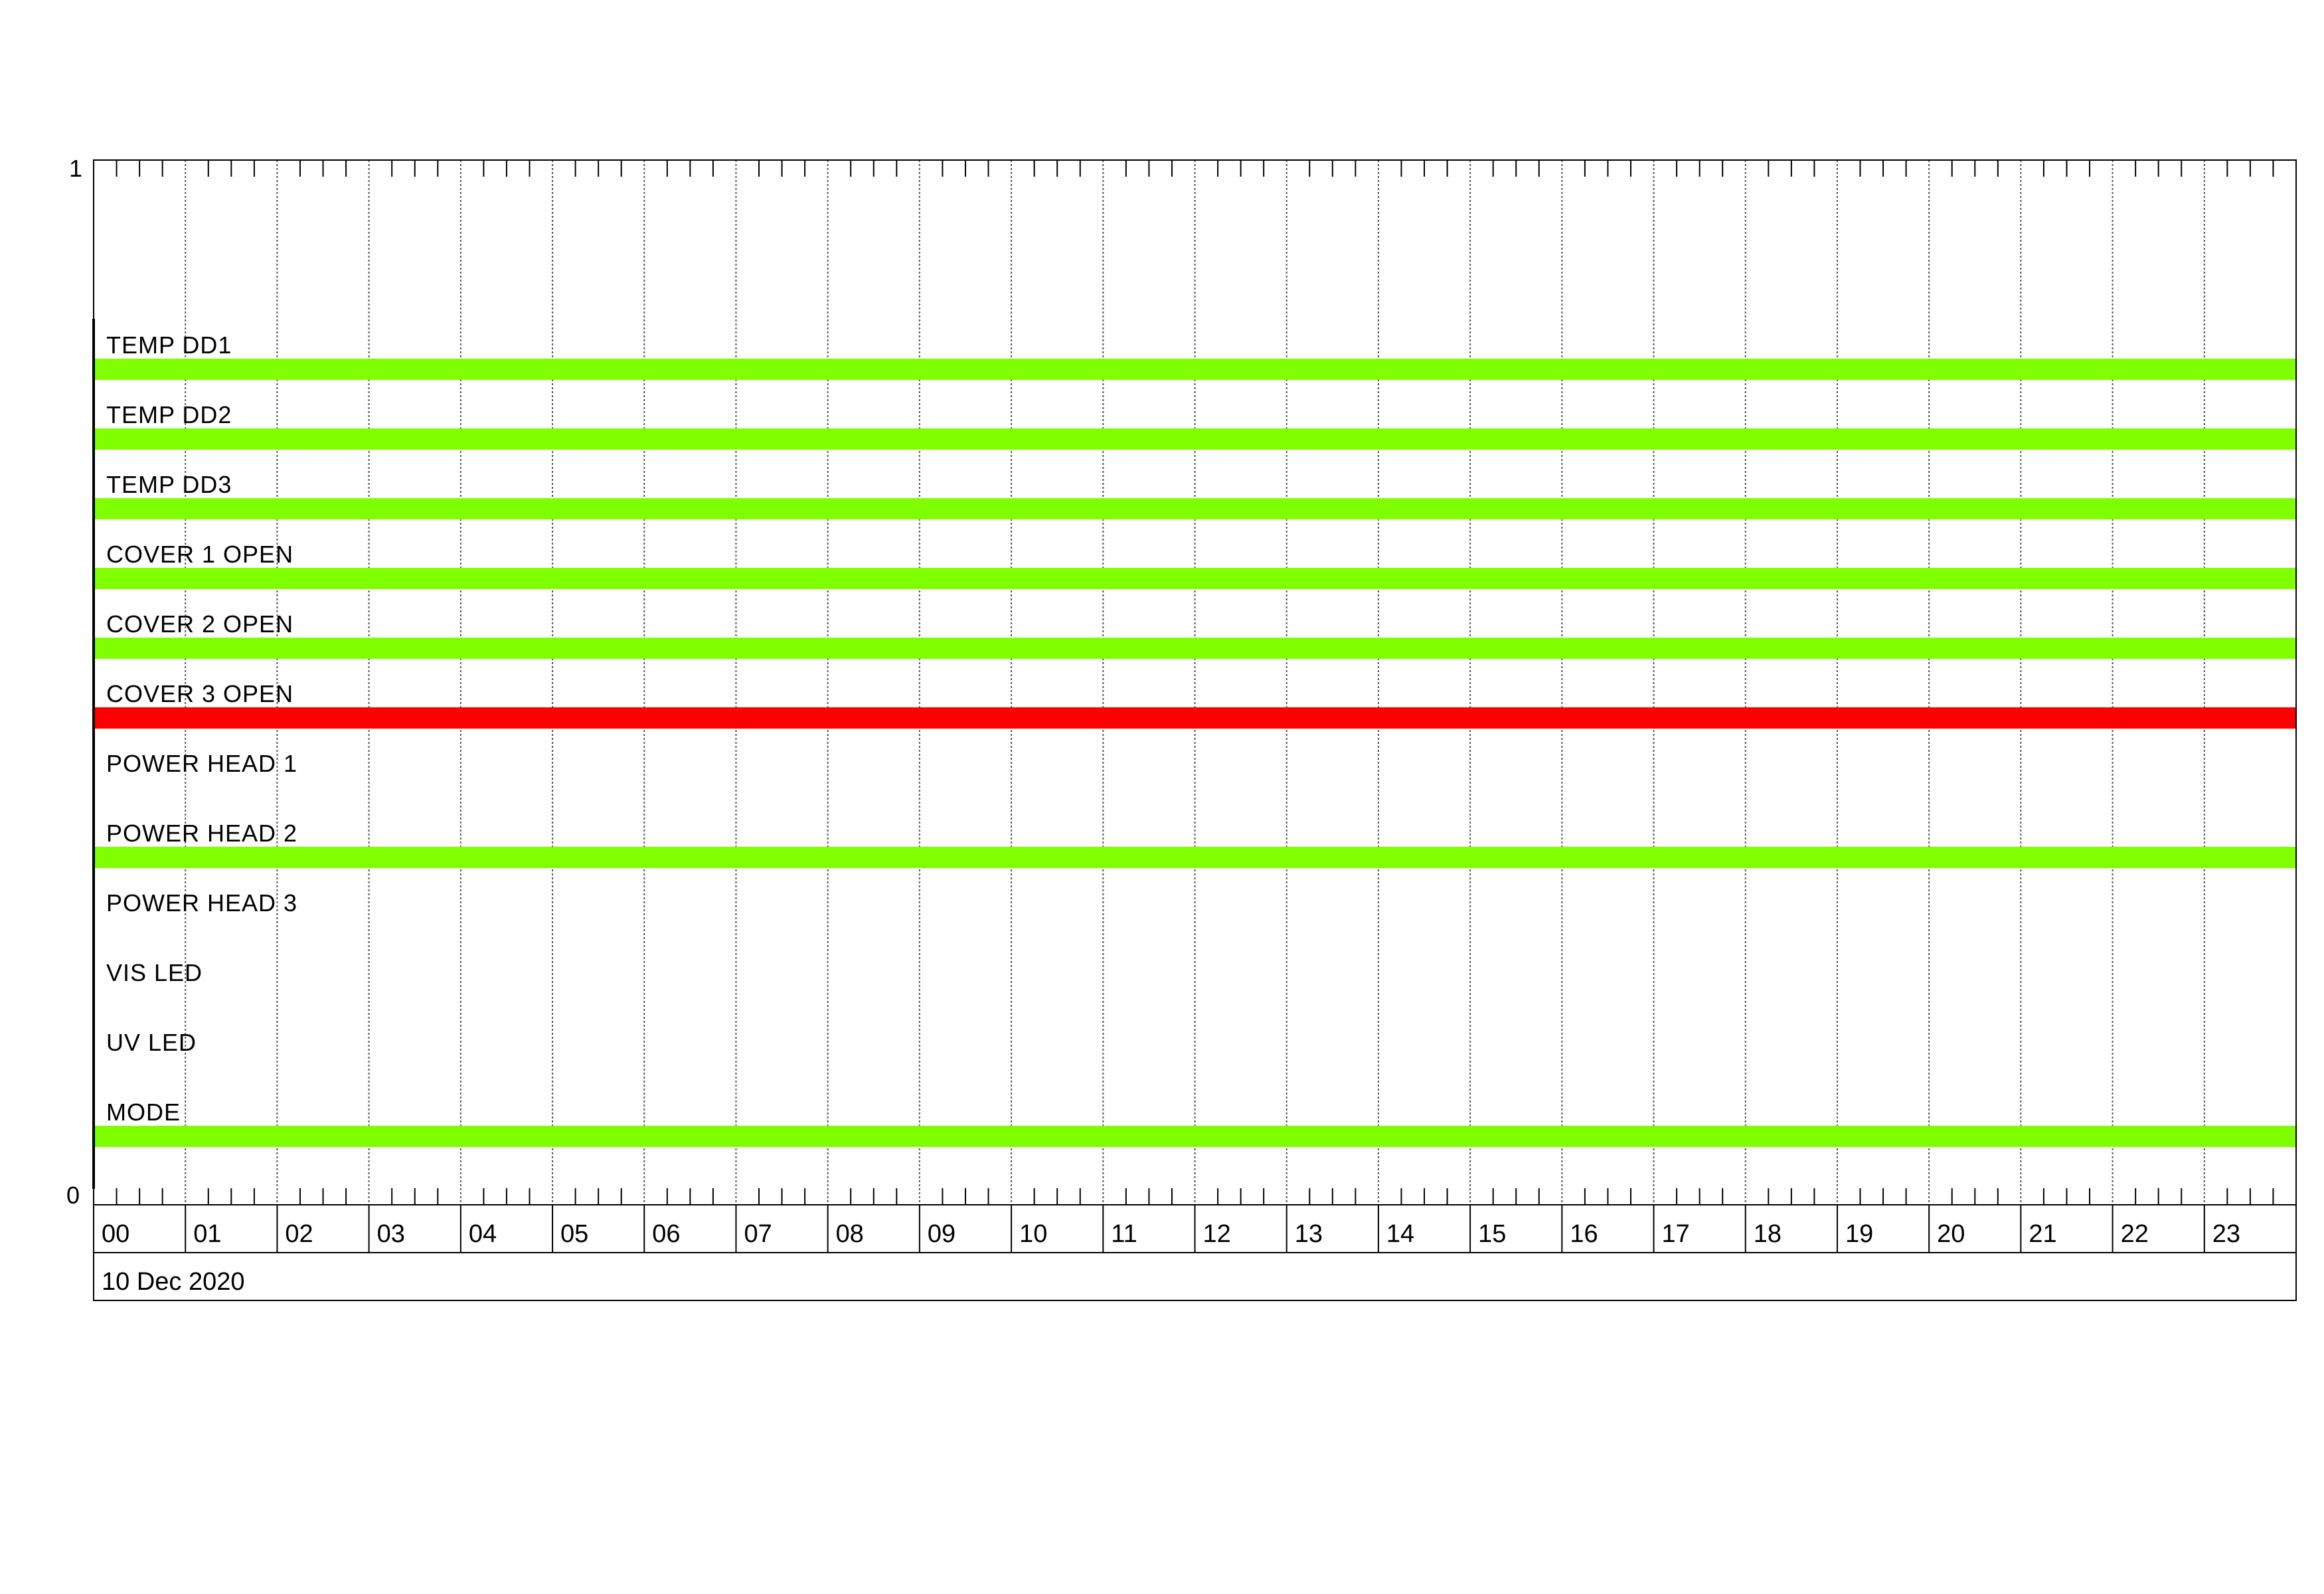 This screenshot has width=2324, height=1594. What do you see at coordinates (155, 972) in the screenshot?
I see `series-label: VIS LED` at bounding box center [155, 972].